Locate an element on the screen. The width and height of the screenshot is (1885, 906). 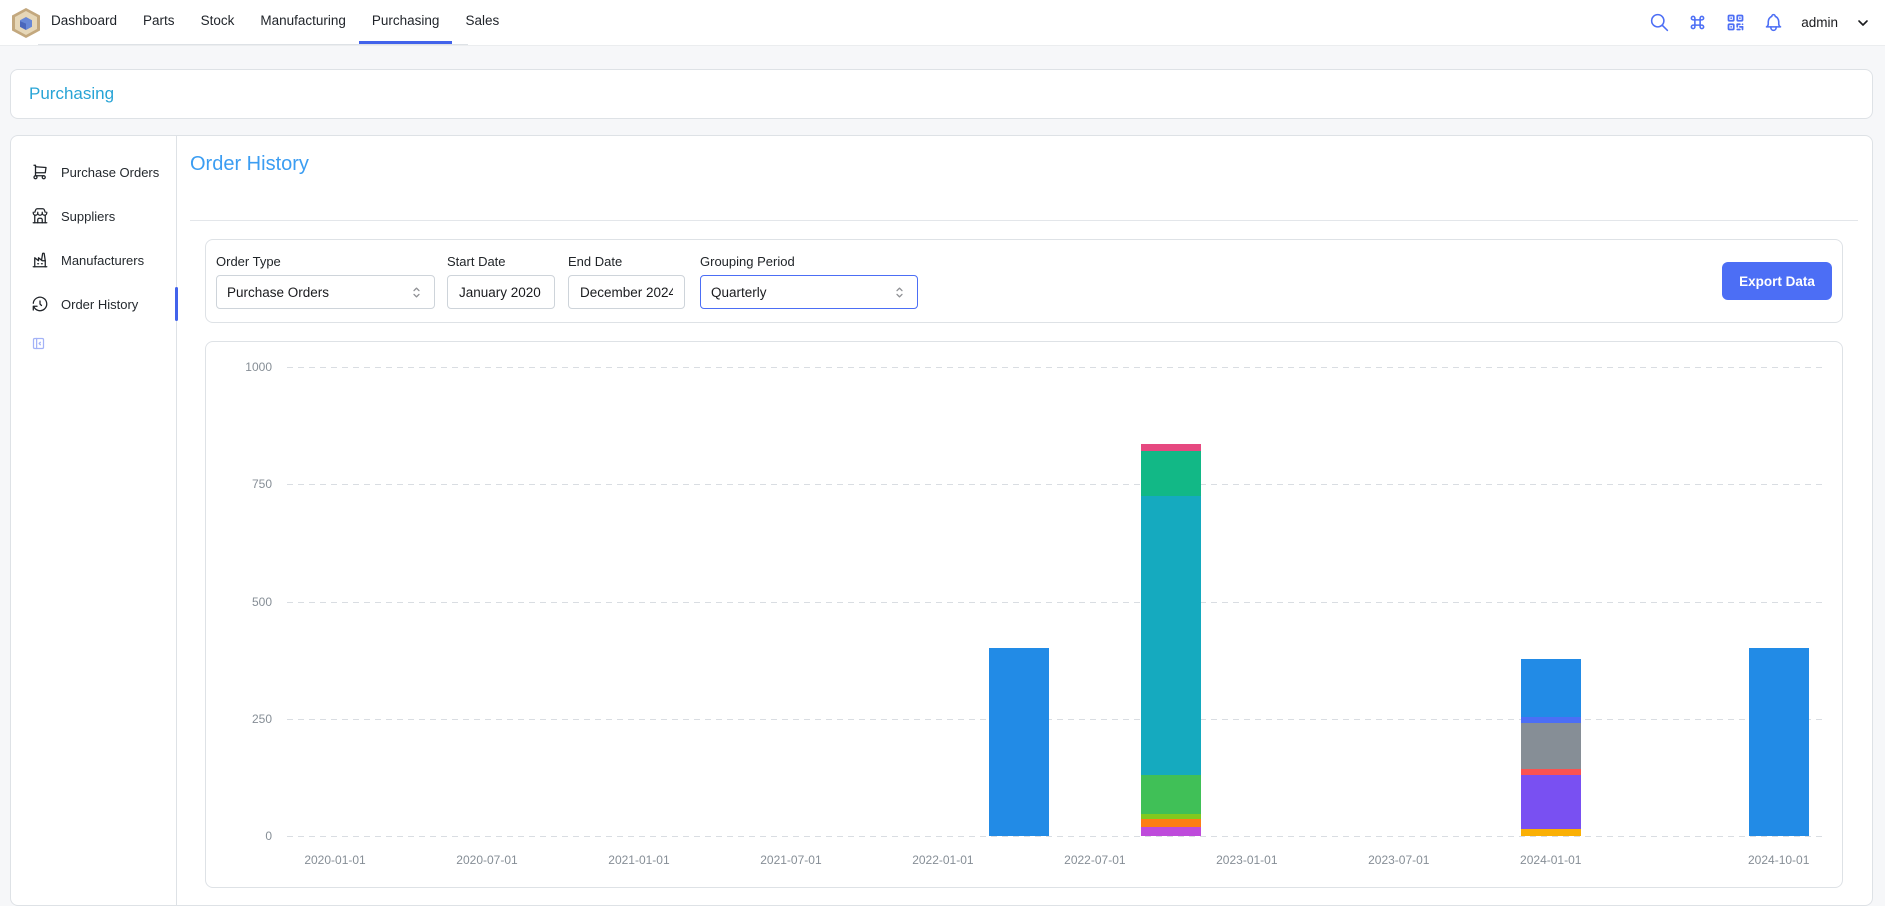
tab-parts: Parts is located at coordinates (159, 20).